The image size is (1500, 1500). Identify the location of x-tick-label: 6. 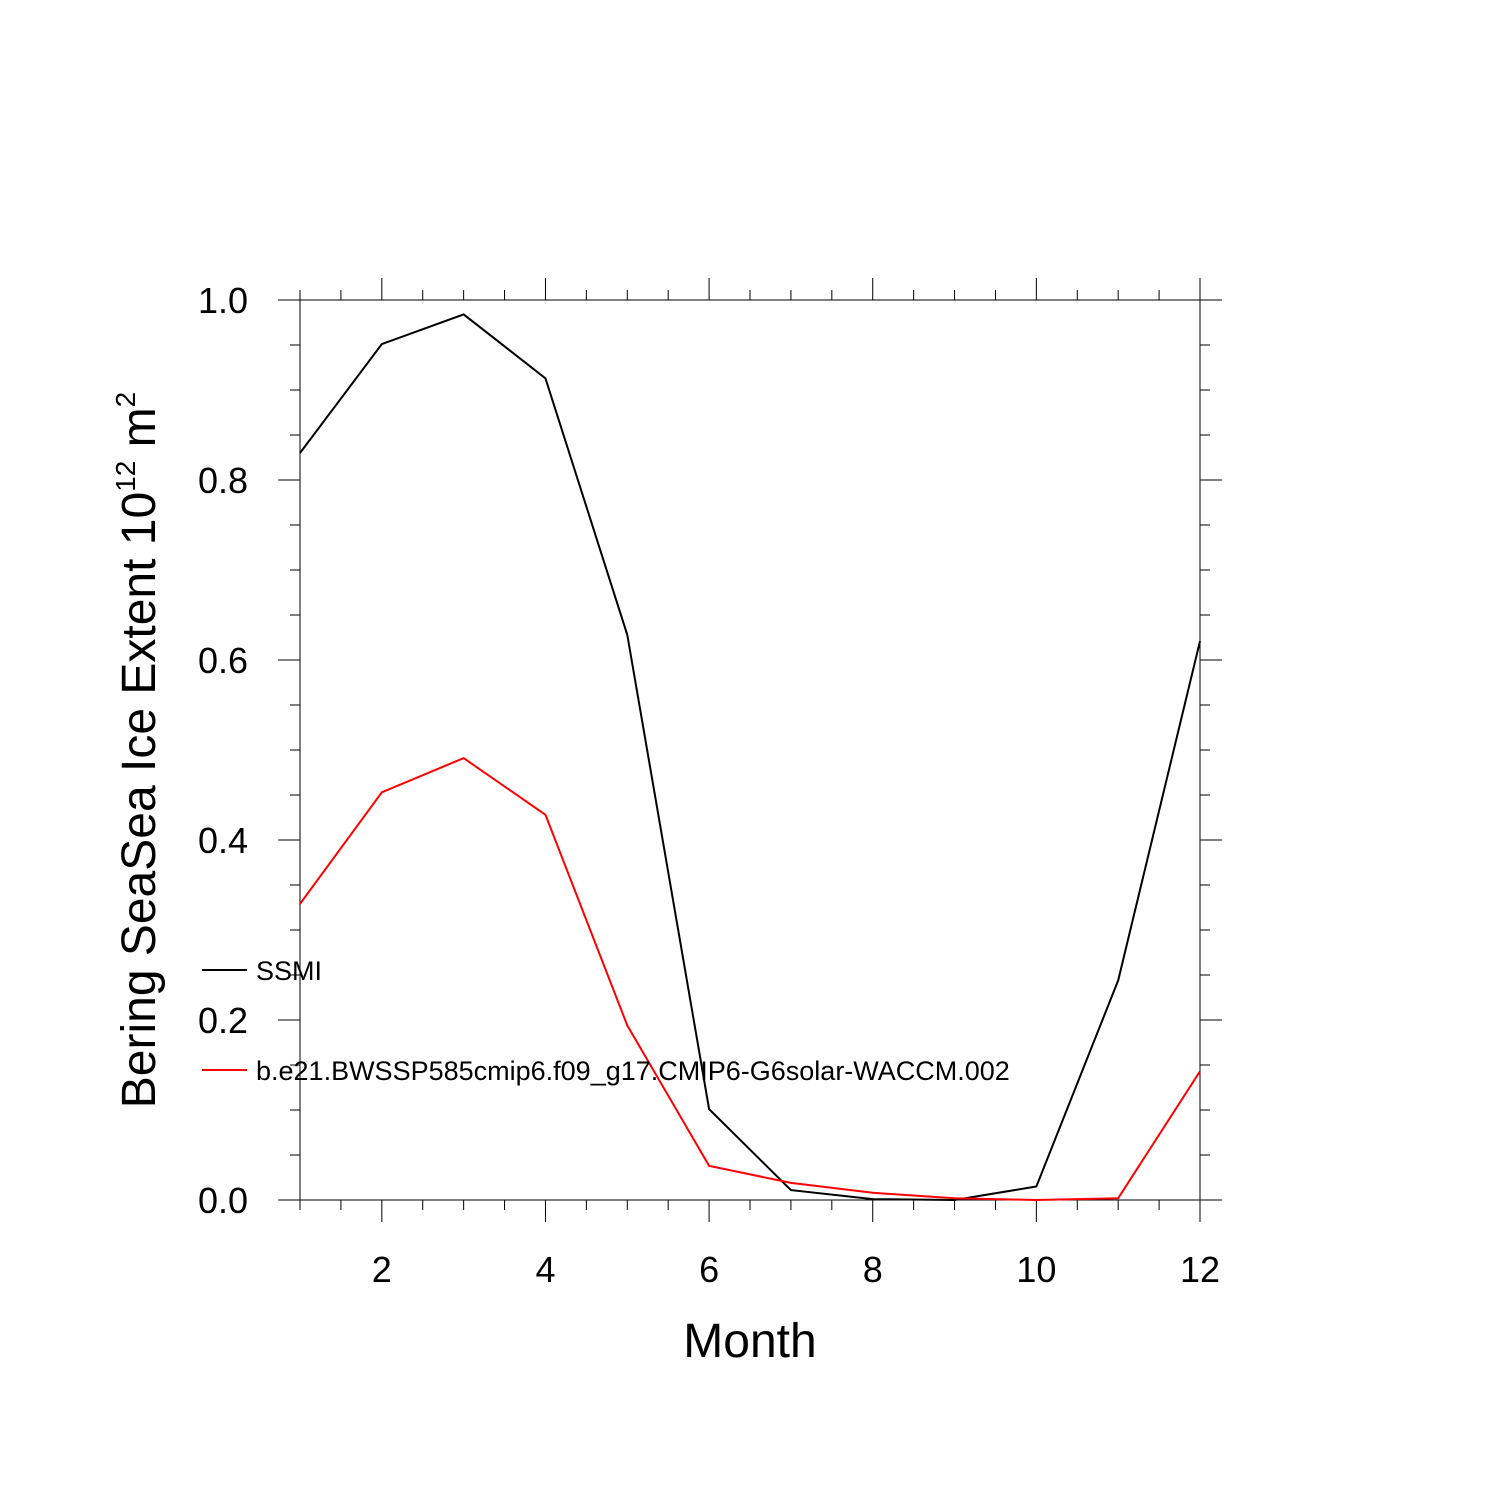
(709, 1269).